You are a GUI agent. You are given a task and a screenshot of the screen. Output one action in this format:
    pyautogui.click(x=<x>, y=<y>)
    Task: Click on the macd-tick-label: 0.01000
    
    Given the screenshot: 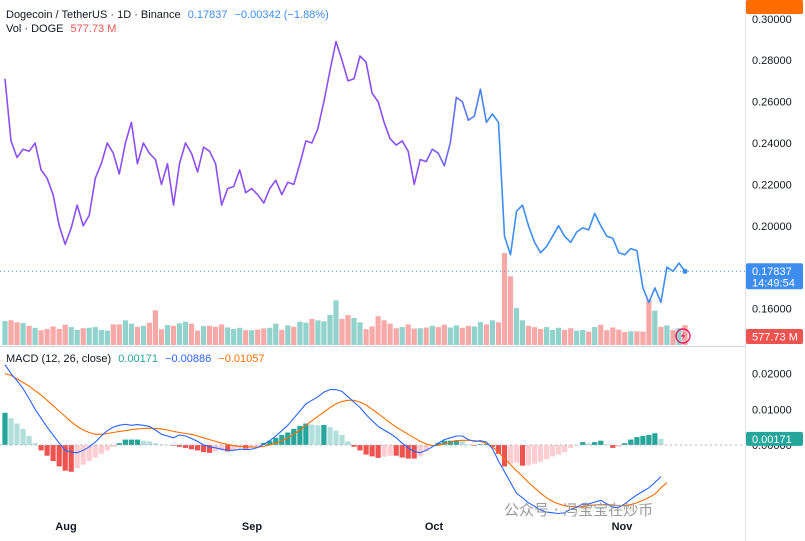 What is the action you would take?
    pyautogui.click(x=772, y=410)
    